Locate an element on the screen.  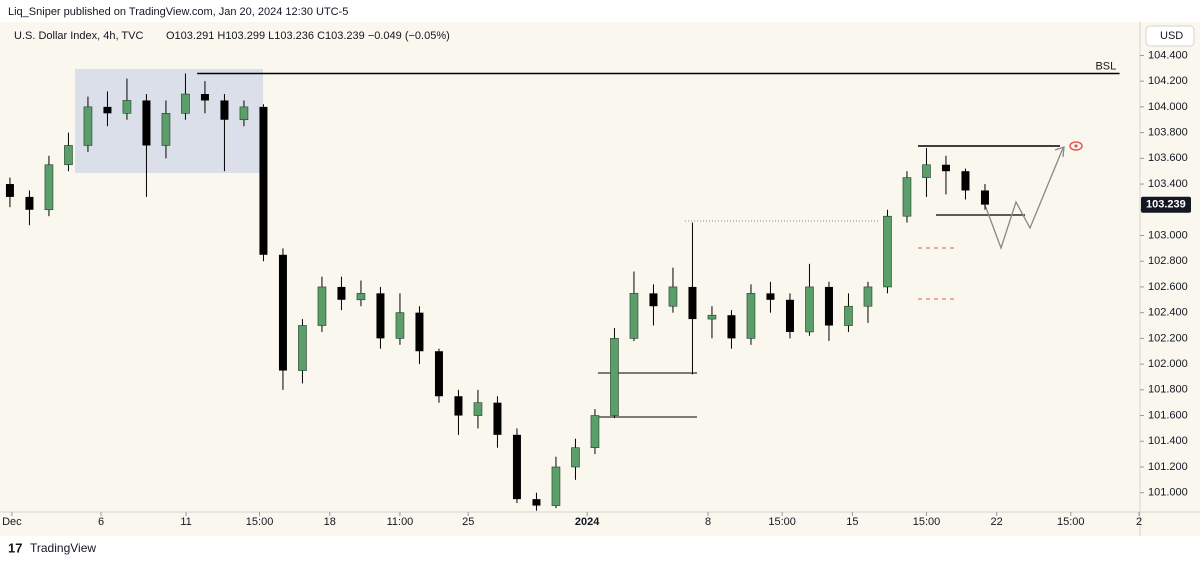
y-tick-label: 101.800 is located at coordinates (1168, 390).